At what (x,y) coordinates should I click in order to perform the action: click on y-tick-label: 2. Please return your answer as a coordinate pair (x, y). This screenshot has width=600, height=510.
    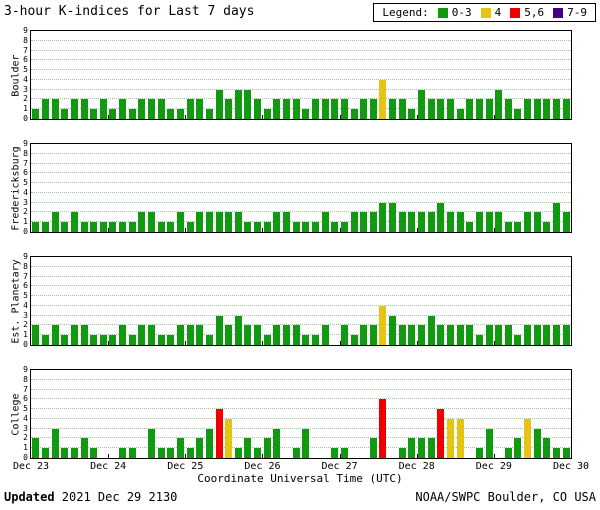
    Looking at the image, I should click on (25, 325).